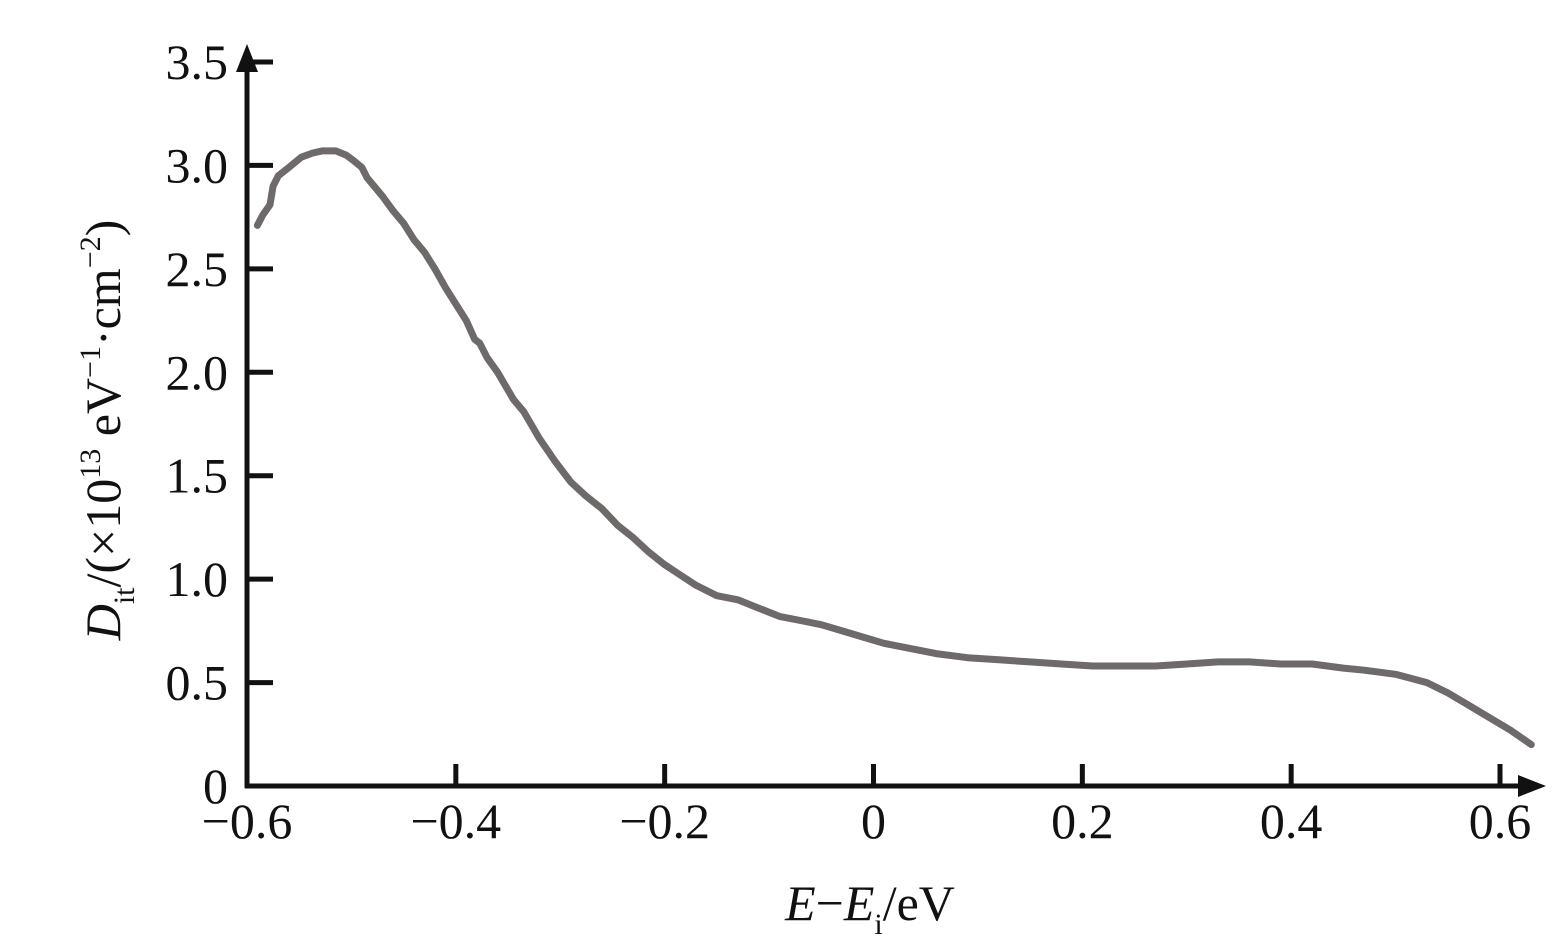 The width and height of the screenshot is (1564, 944). What do you see at coordinates (197, 372) in the screenshot?
I see `y-tick-label: 2.0` at bounding box center [197, 372].